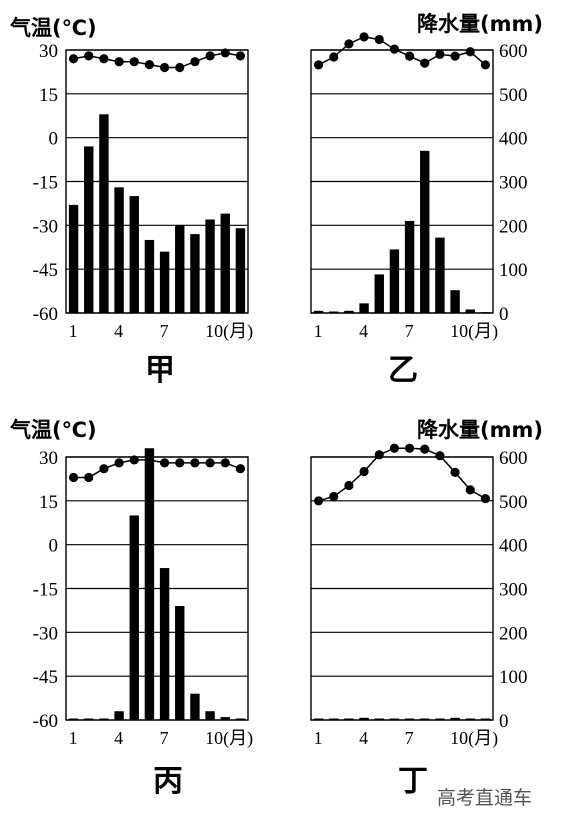 The height and width of the screenshot is (837, 577). I want to click on precip-axis-title-bottom: 降水量(mm), so click(480, 430).